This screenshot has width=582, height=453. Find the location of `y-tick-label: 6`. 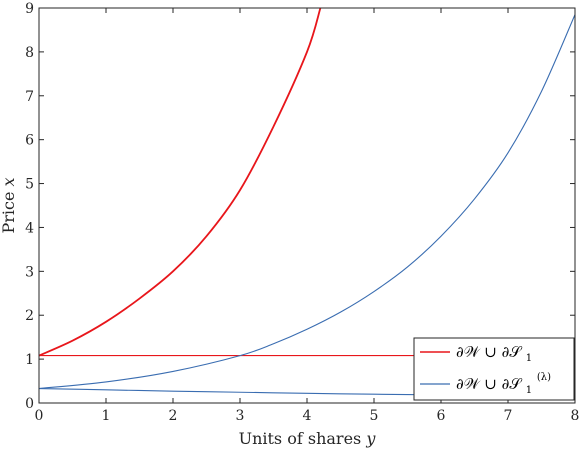

y-tick-label: 6 is located at coordinates (29, 141).